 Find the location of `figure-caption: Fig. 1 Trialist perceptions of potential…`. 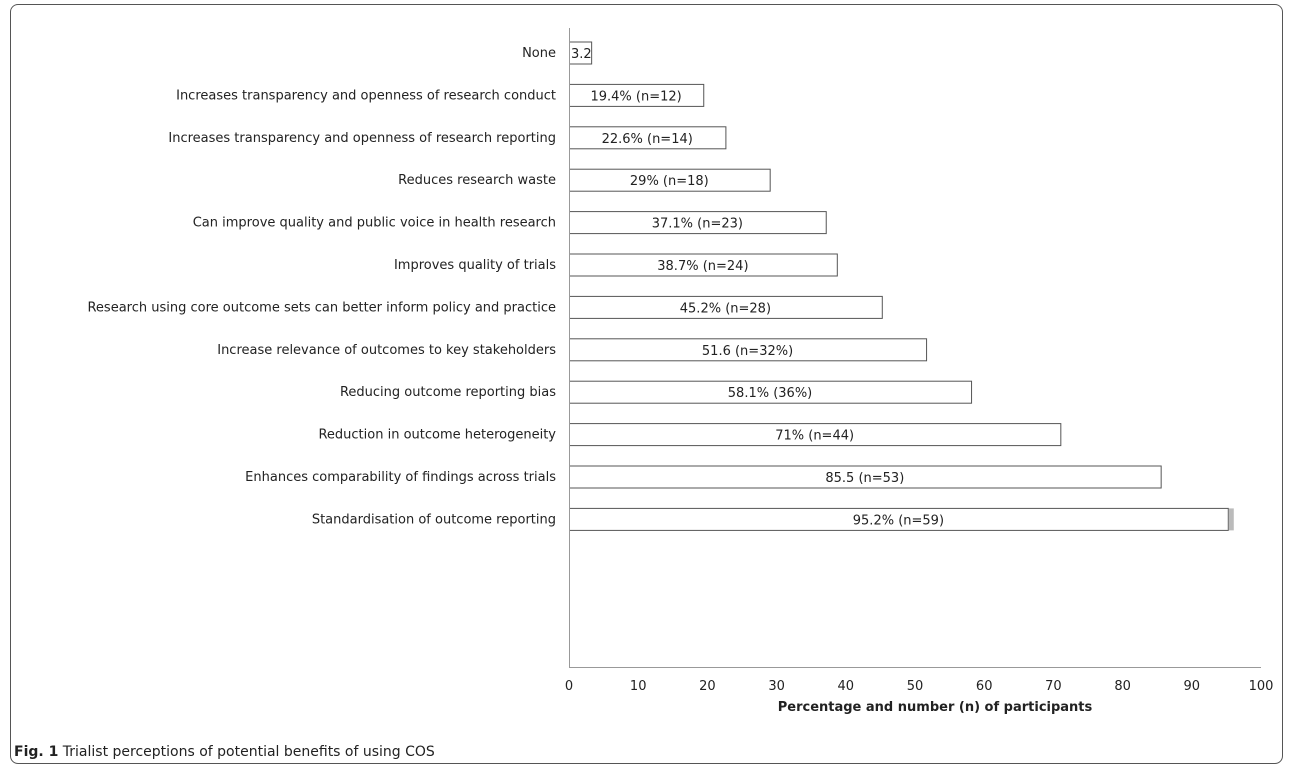

figure-caption: Fig. 1 Trialist perceptions of potential… is located at coordinates (224, 752).